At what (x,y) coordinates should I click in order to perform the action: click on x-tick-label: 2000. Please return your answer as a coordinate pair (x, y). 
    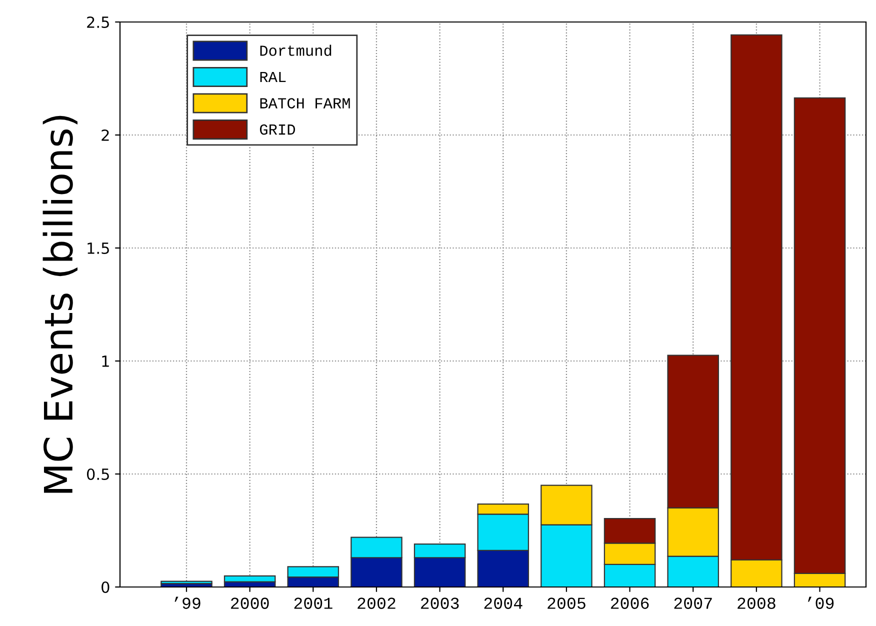
    Looking at the image, I should click on (249, 603).